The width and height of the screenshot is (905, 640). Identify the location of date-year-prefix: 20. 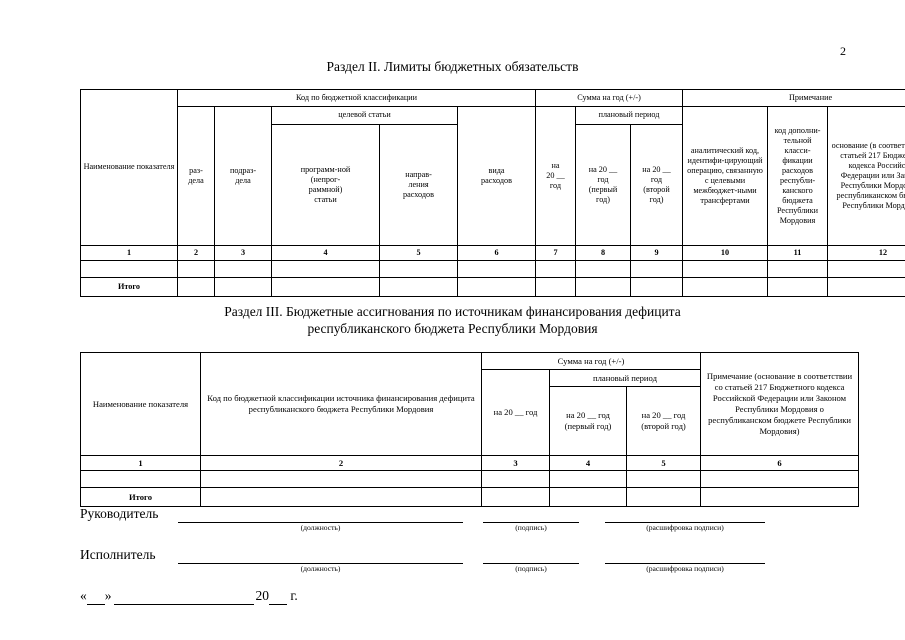
(262, 595).